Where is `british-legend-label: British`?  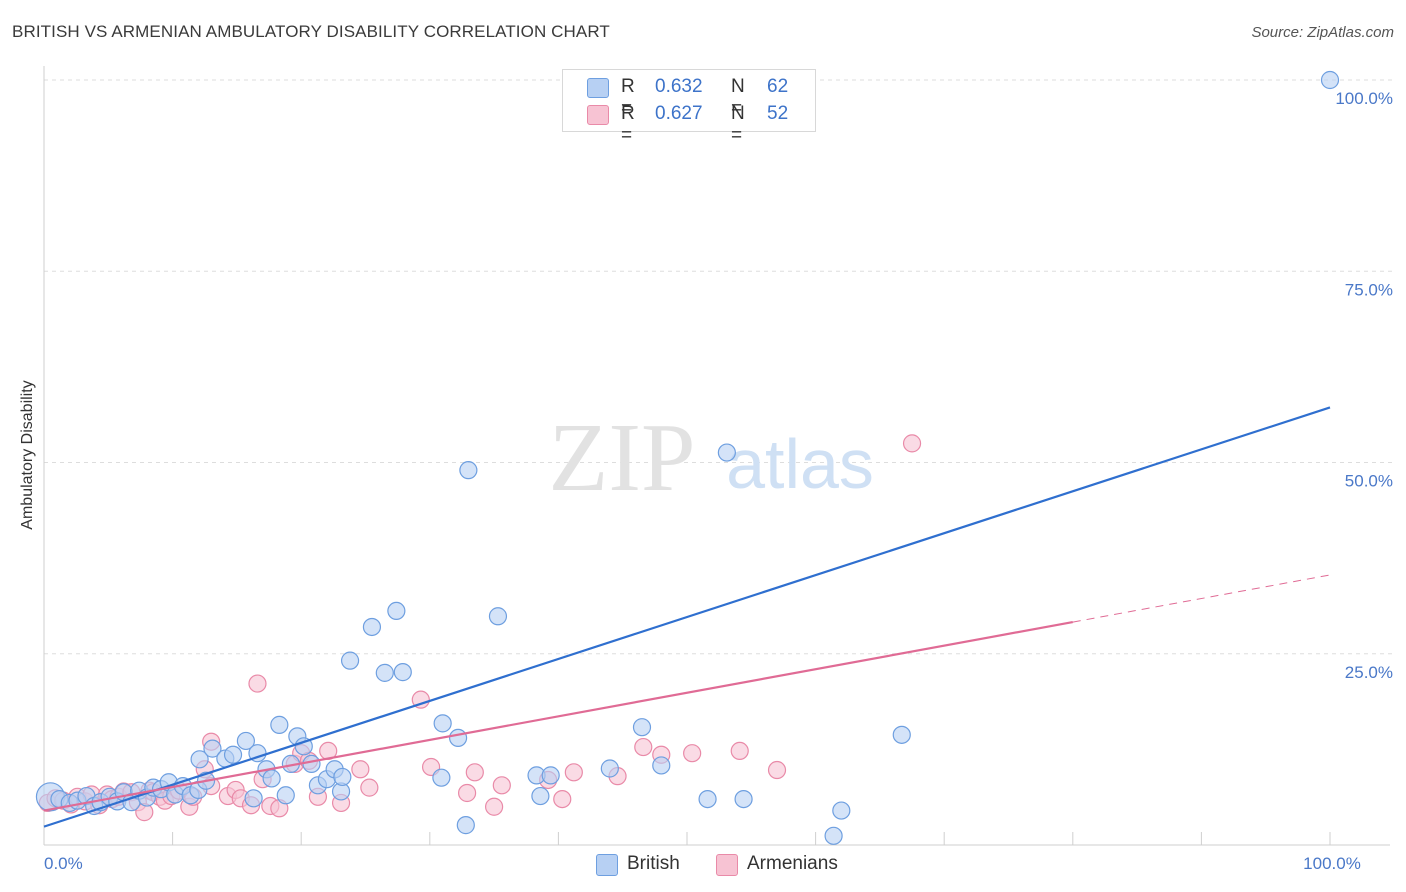 british-legend-label: British is located at coordinates (653, 863).